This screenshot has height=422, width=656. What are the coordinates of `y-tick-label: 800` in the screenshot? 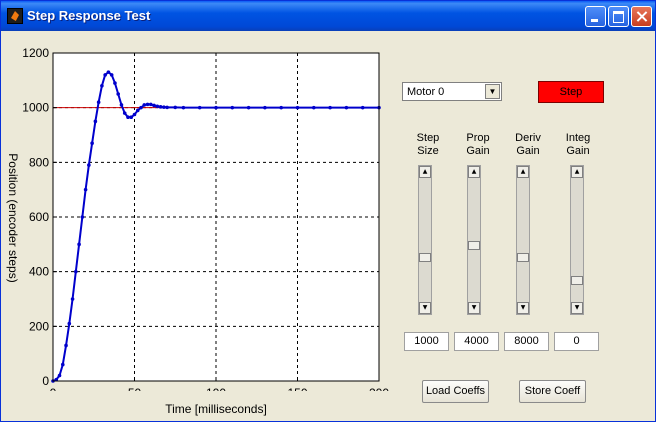 It's located at (39, 162).